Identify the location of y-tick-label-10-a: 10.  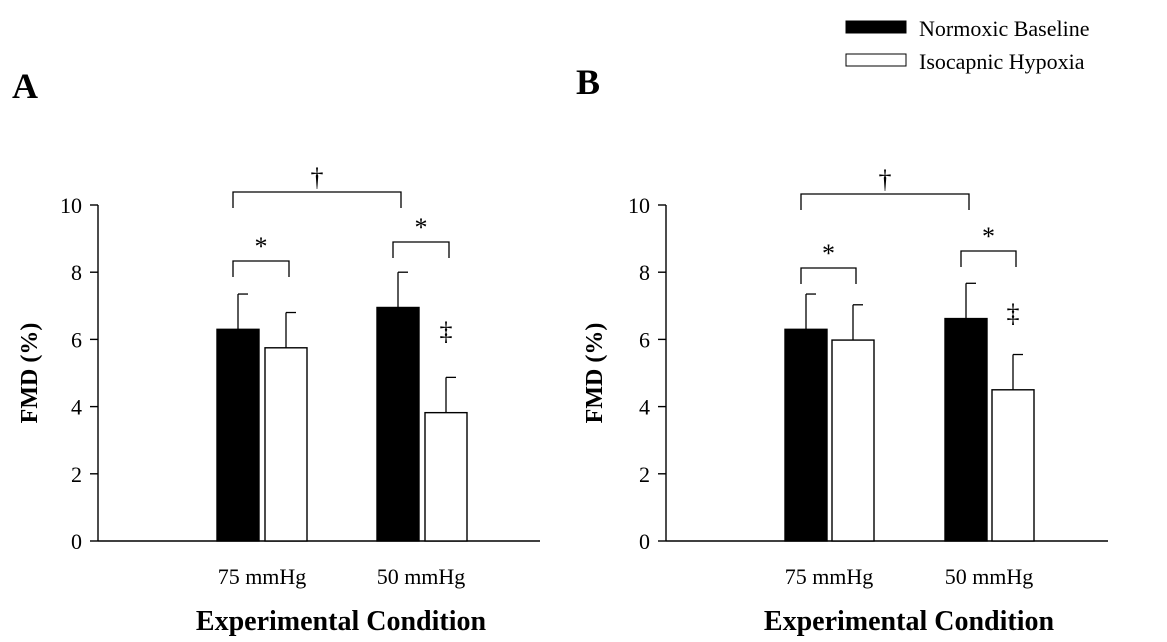
(71, 205).